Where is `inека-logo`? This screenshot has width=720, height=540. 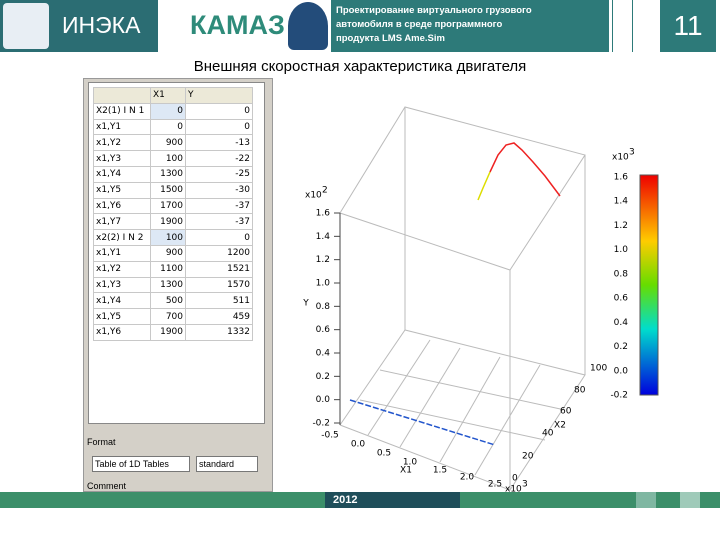
inека-logo is located at coordinates (26, 26).